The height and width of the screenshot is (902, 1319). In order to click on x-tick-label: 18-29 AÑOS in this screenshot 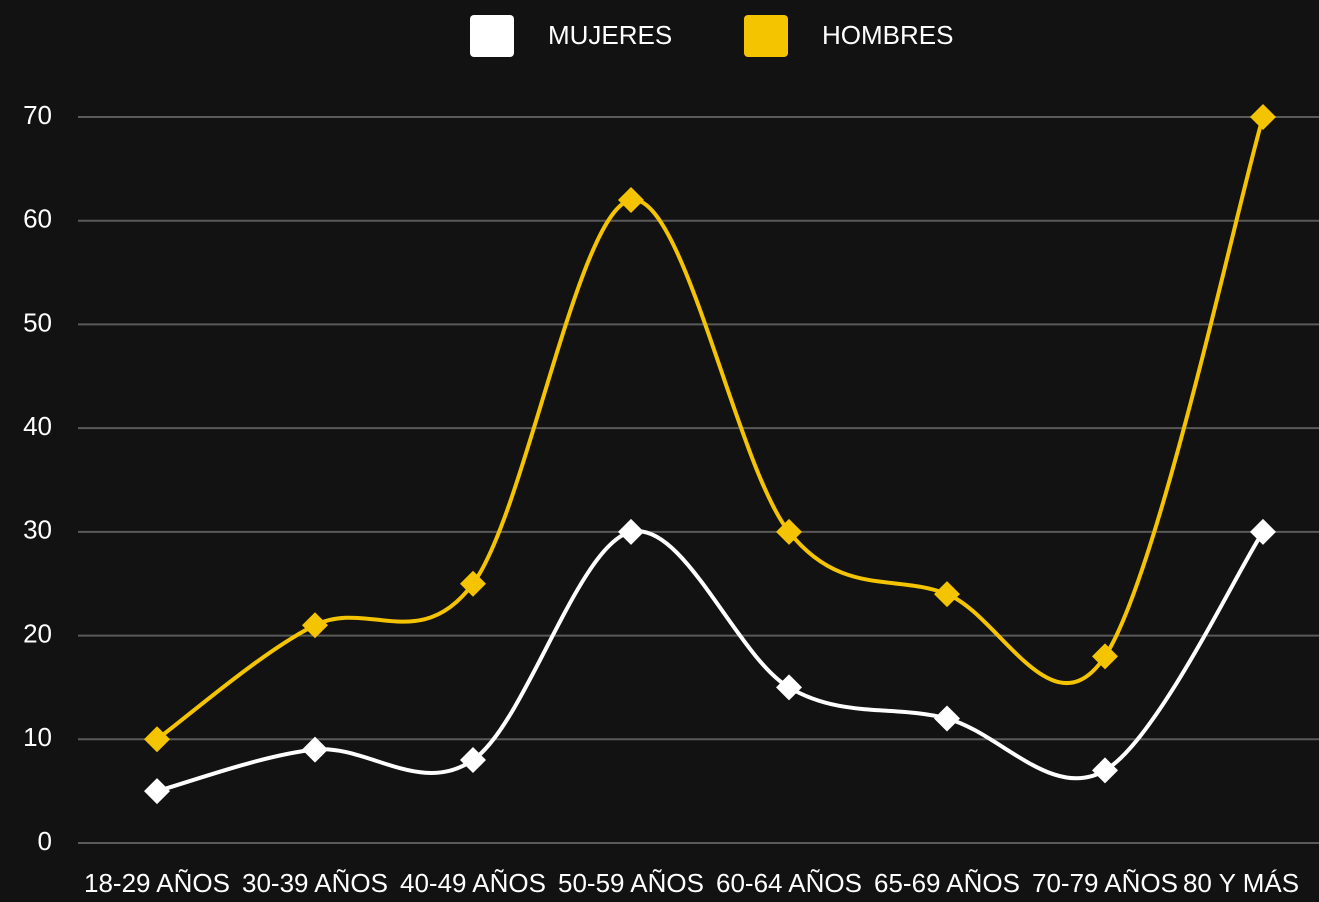, I will do `click(157, 883)`.